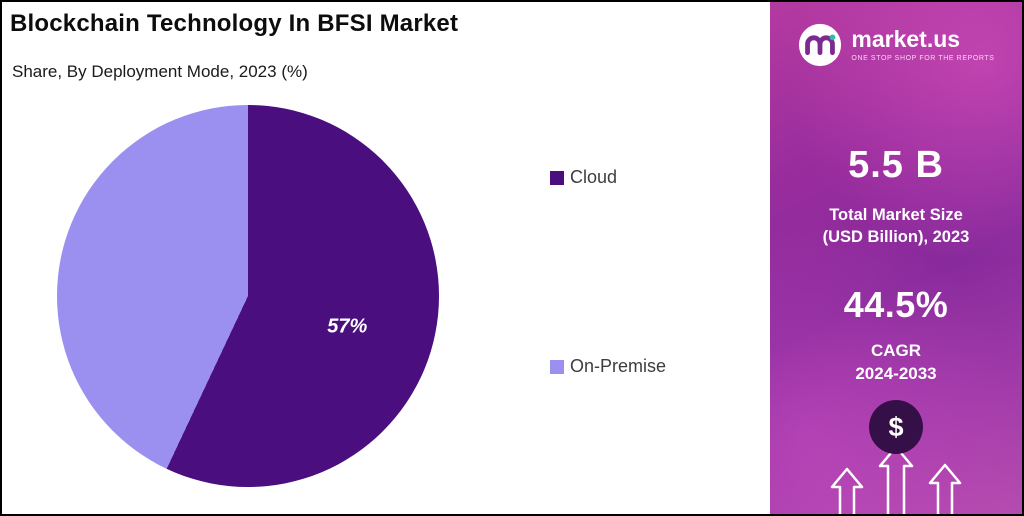 The height and width of the screenshot is (516, 1024). Describe the element at coordinates (820, 45) in the screenshot. I see `marketus-logo-icon` at that location.